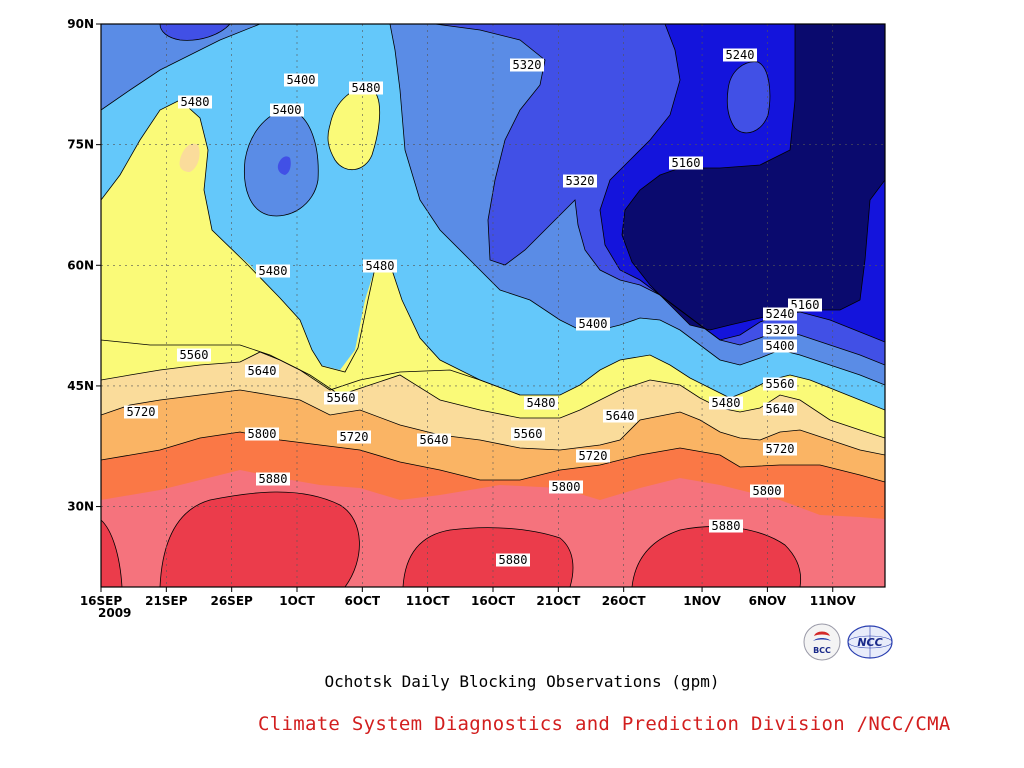 This screenshot has height=768, width=1024. I want to click on x-tick-label: 26OCT, so click(624, 601).